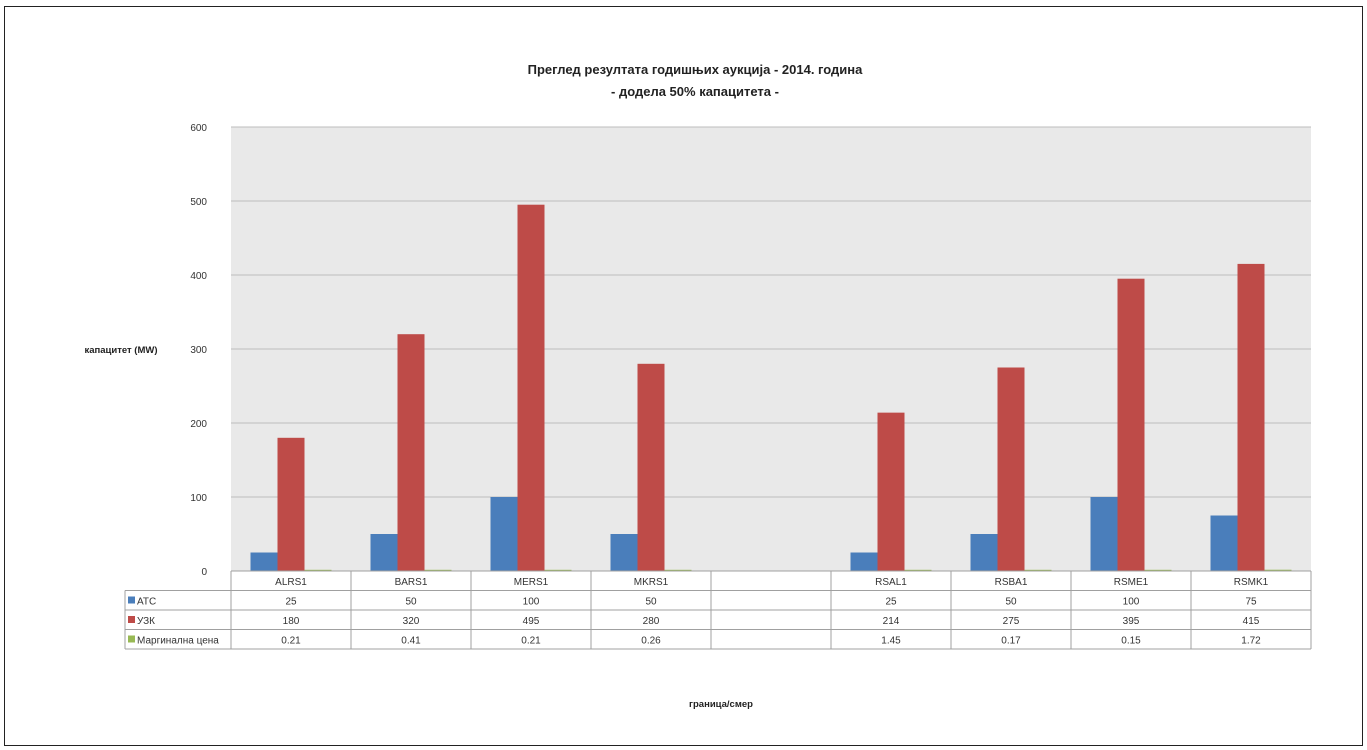 This screenshot has width=1367, height=750. Describe the element at coordinates (178, 641) in the screenshot. I see `legend-label: Маргинална цена` at that location.